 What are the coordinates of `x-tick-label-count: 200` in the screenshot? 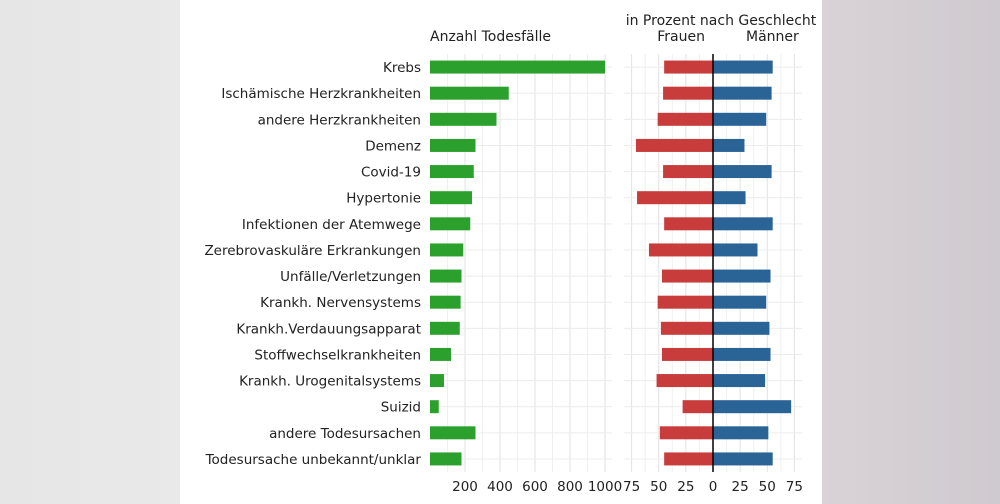 It's located at (465, 487).